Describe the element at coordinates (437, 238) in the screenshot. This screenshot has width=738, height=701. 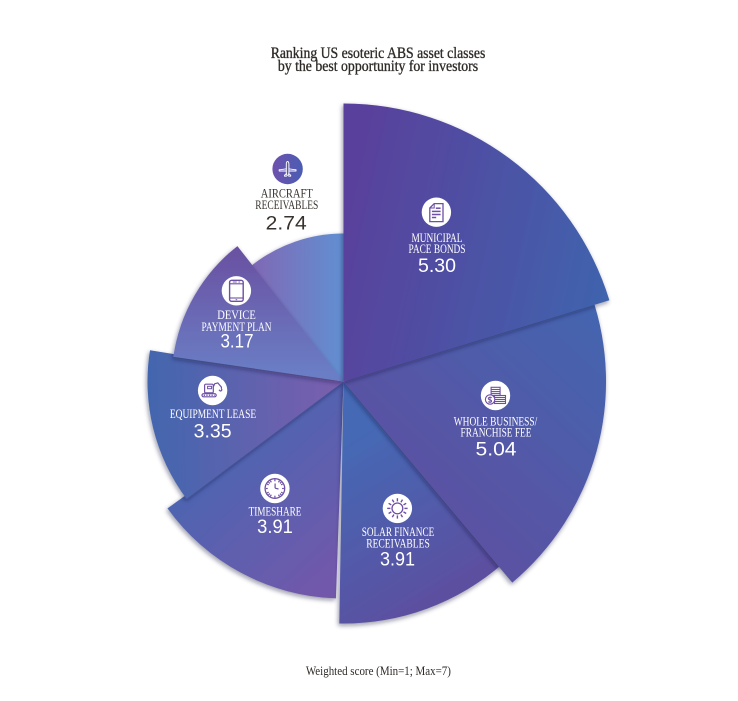
I see `svg-text: MUNICIPAL` at that location.